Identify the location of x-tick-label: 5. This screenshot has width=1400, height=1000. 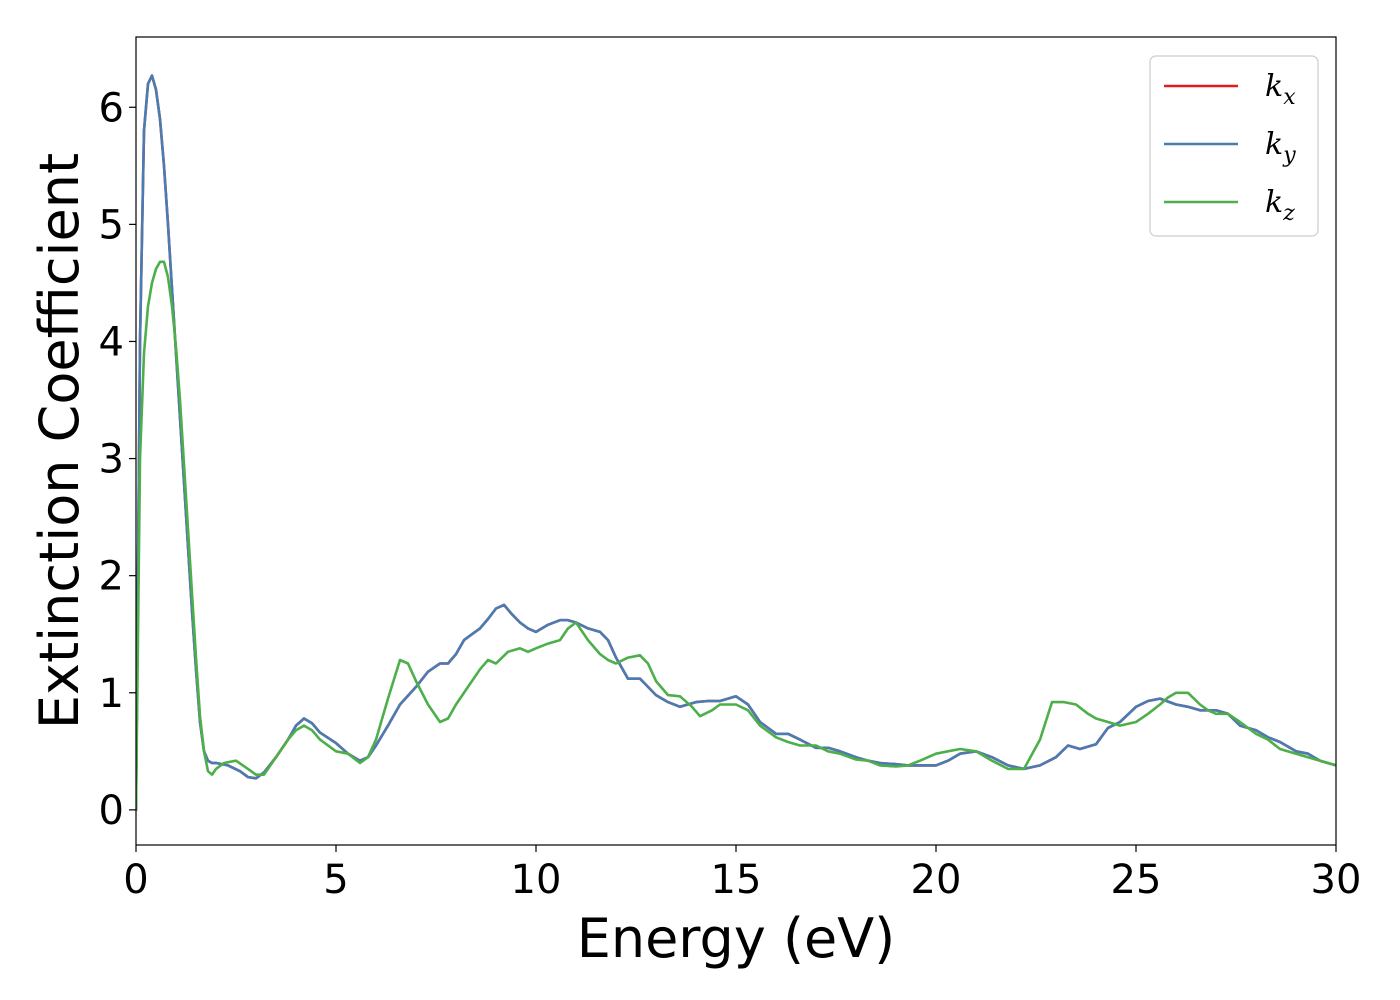
(335, 880).